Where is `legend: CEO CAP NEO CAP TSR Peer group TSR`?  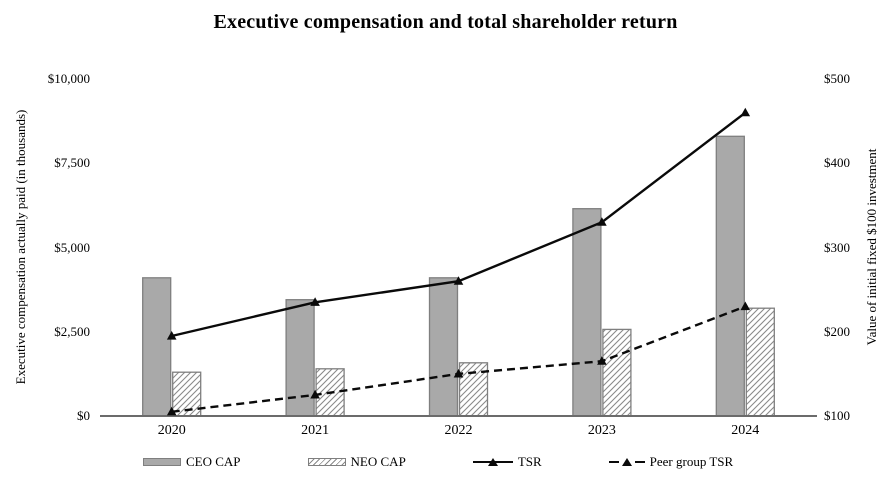
legend: CEO CAP NEO CAP TSR Peer group TSR is located at coordinates (438, 462).